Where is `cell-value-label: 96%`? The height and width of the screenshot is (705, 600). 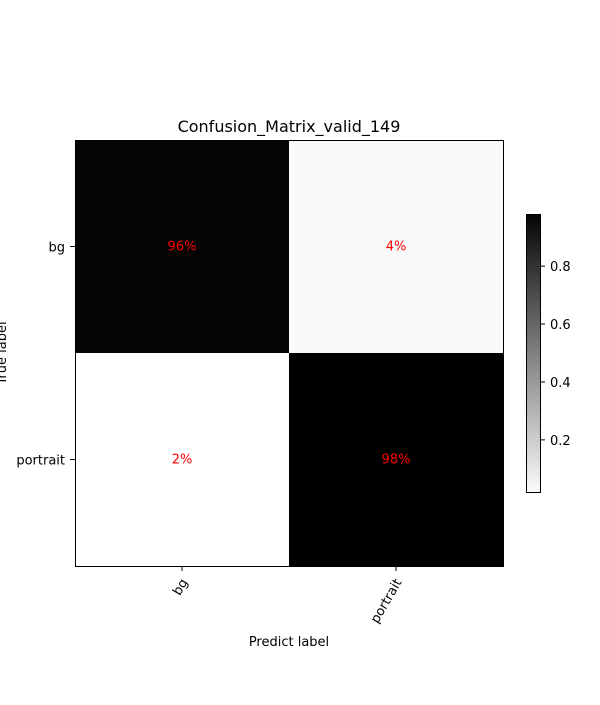 cell-value-label: 96% is located at coordinates (182, 247).